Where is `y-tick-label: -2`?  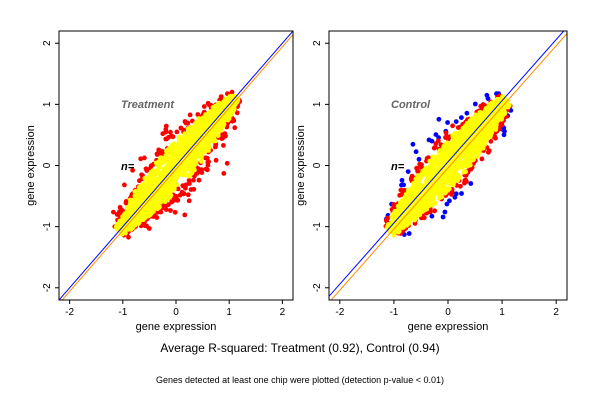
y-tick-label: -2 is located at coordinates (47, 287).